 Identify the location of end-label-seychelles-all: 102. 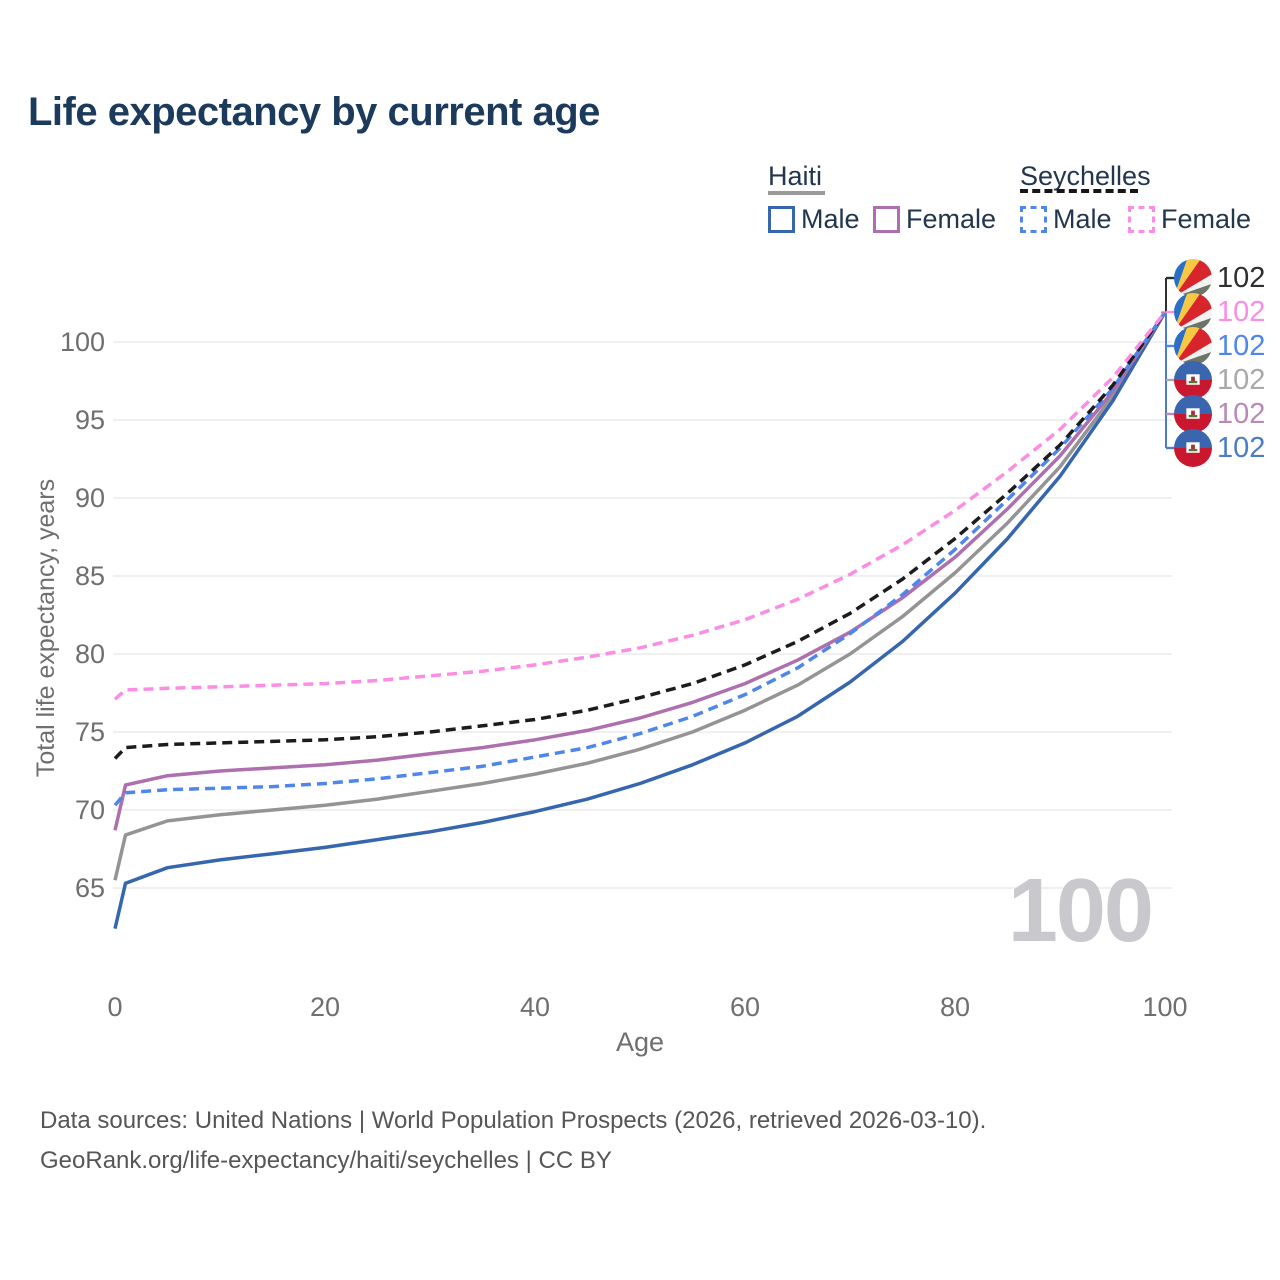
(1241, 278).